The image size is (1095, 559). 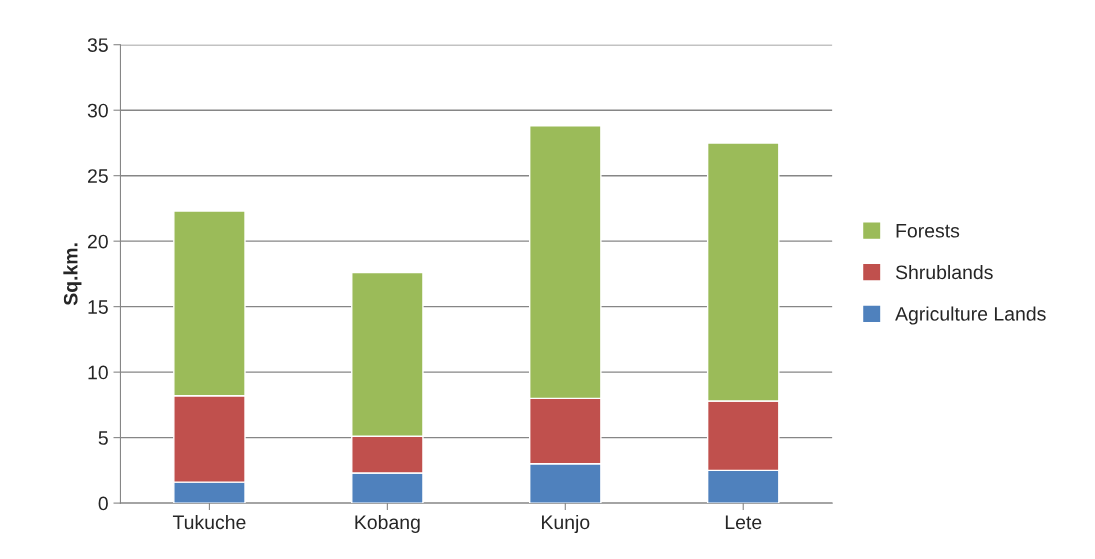 I want to click on y-tick-label: 0, so click(x=103, y=503).